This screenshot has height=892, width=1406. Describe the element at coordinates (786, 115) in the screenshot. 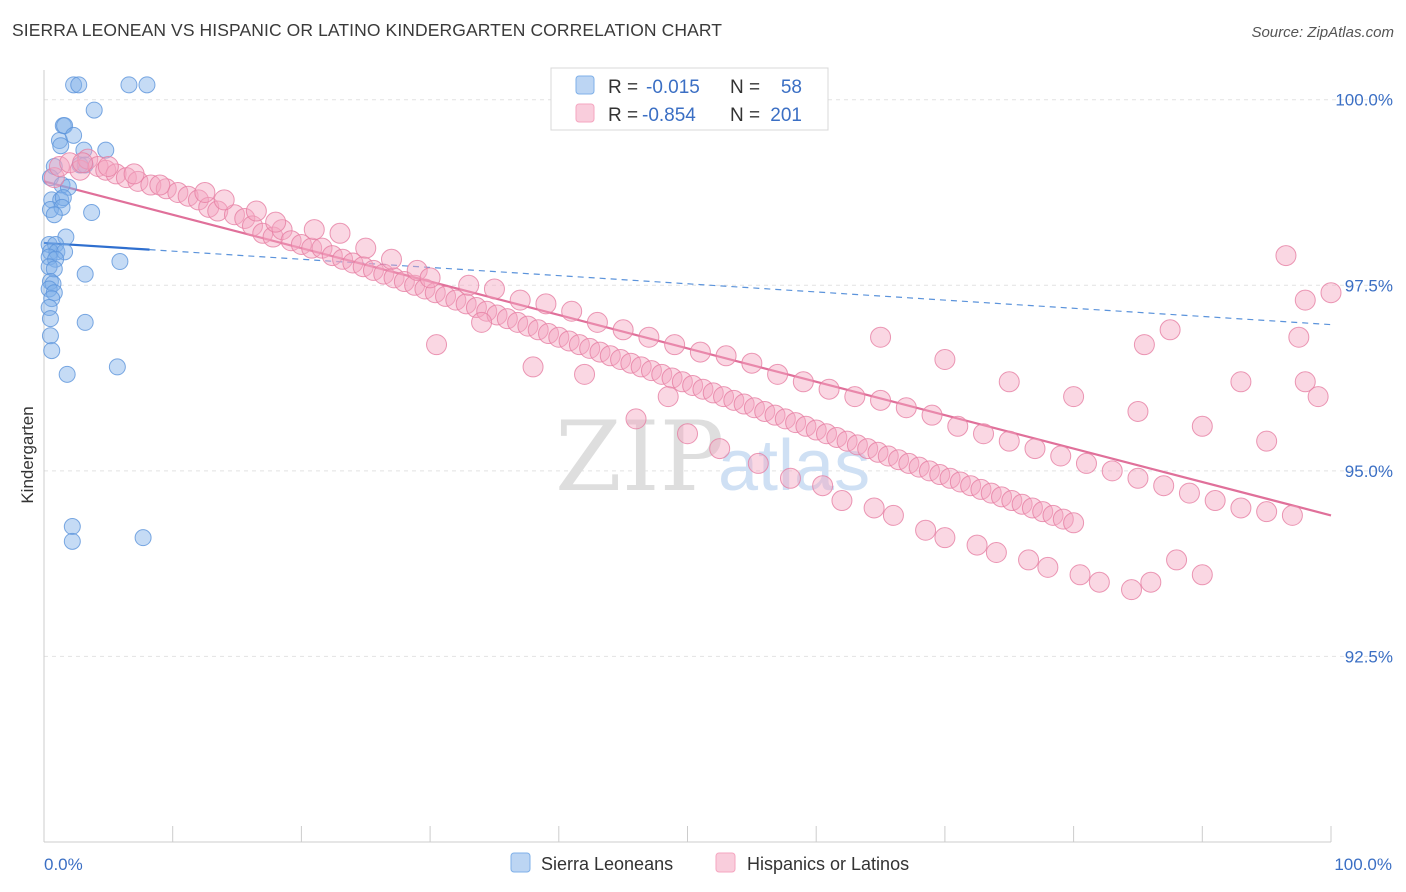

I see `legend-n-value-2: 201` at that location.